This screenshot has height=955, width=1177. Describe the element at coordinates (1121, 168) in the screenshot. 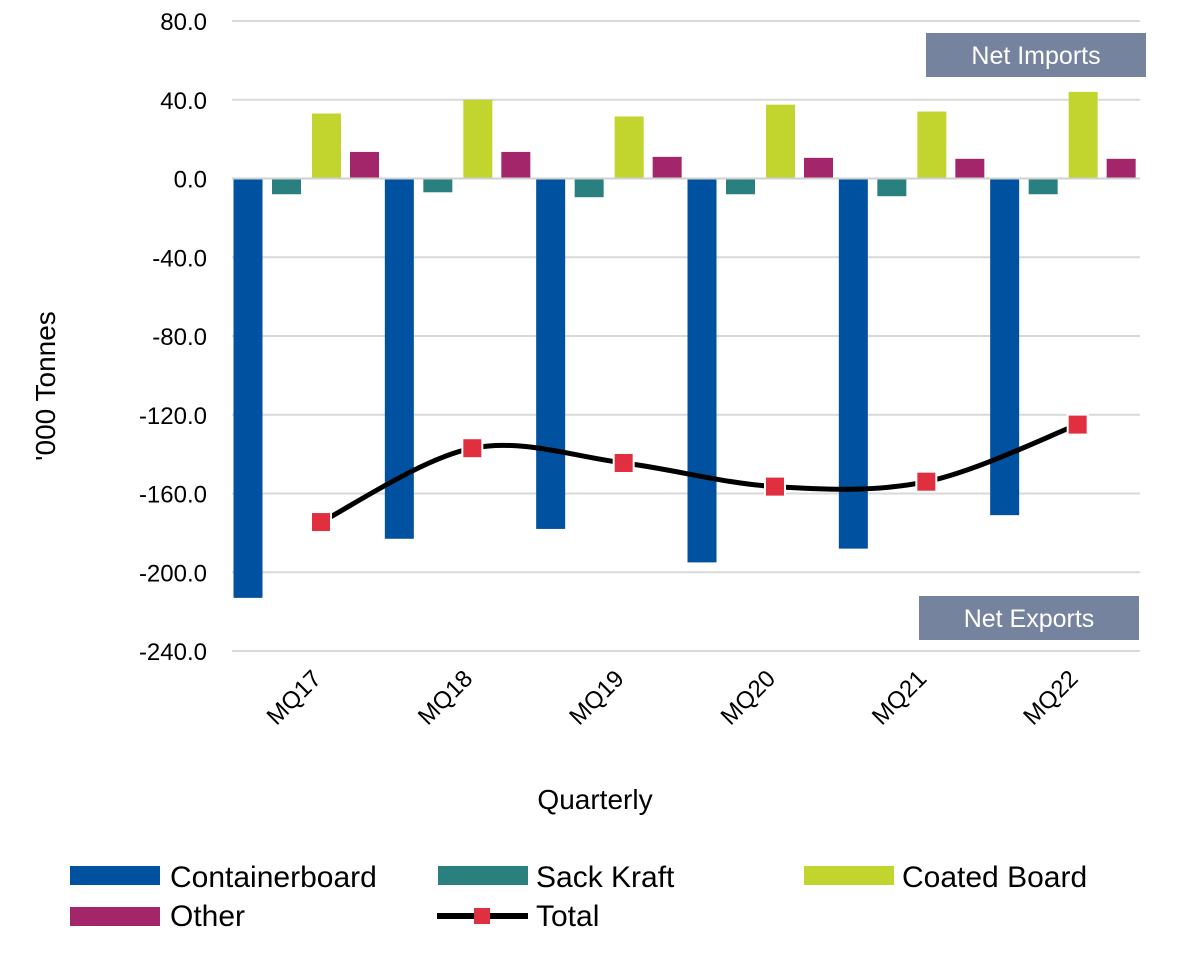

I see `bar-other-mq22` at that location.